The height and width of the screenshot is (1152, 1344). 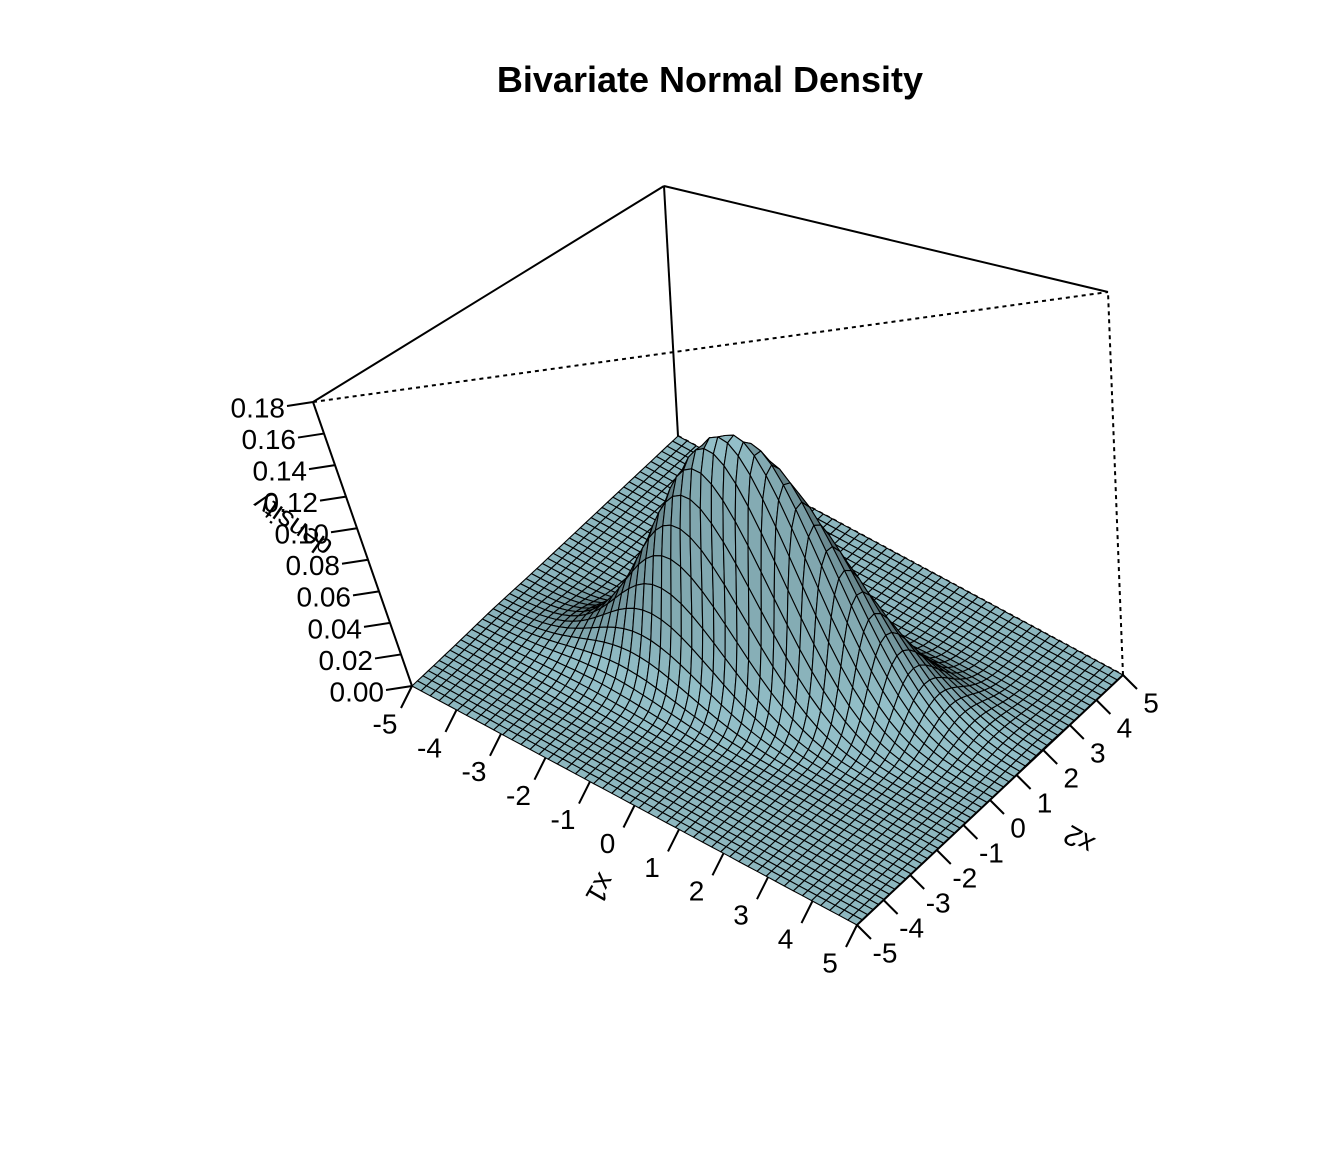 What do you see at coordinates (964, 877) in the screenshot?
I see `x2-tick-label: -2` at bounding box center [964, 877].